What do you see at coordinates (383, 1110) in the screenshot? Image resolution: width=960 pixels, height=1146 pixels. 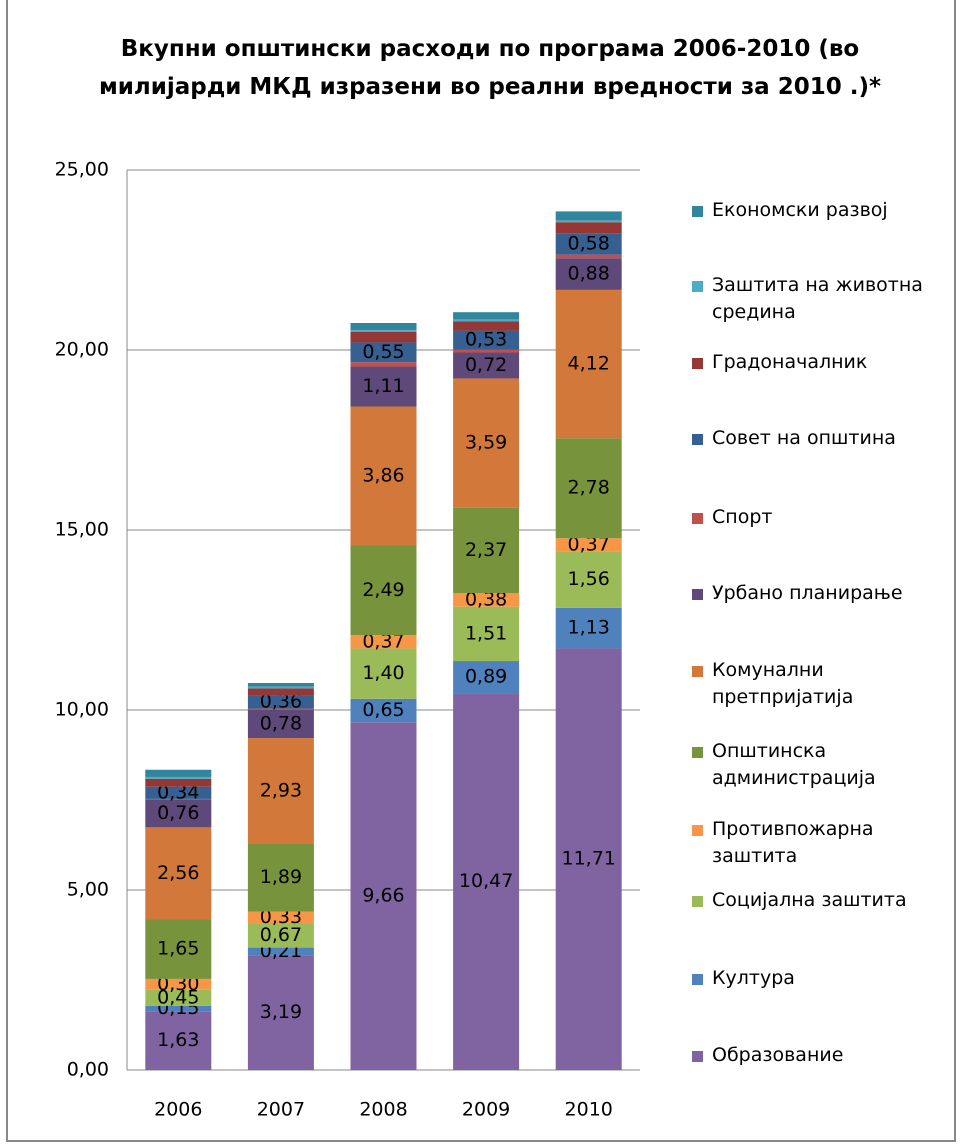 I see `x-tick-label: 2008` at bounding box center [383, 1110].